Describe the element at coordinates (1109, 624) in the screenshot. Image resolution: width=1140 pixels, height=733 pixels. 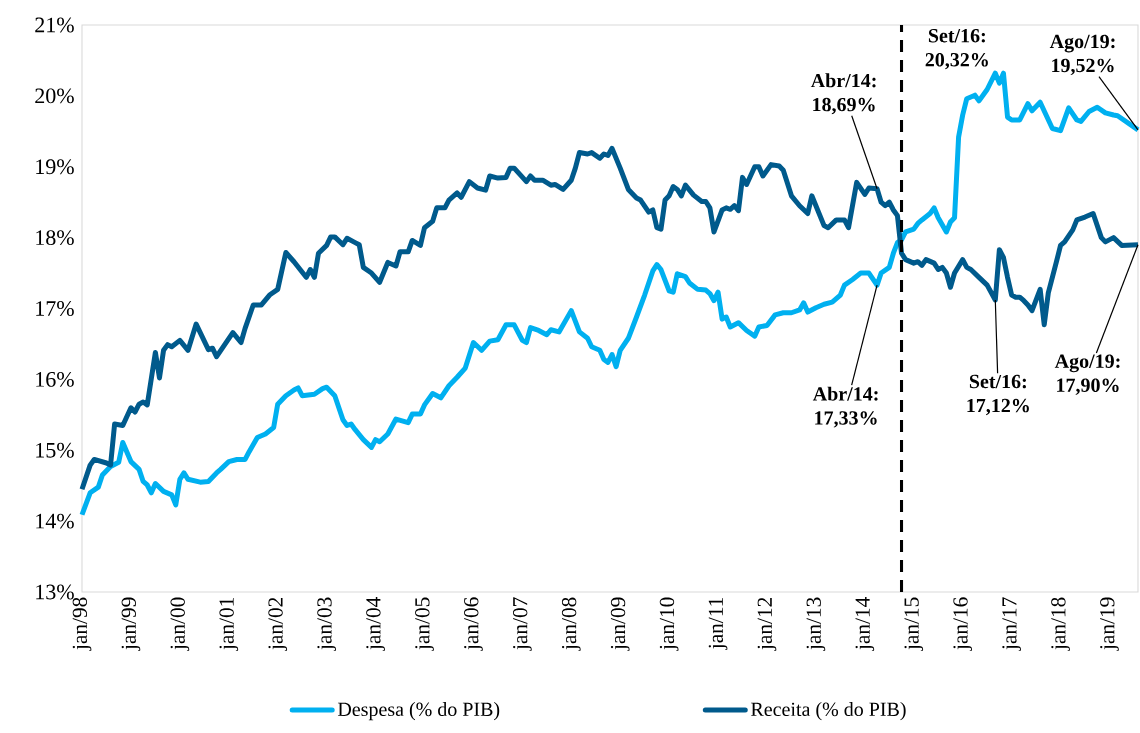
I see `x-tick-label: jan/19` at that location.